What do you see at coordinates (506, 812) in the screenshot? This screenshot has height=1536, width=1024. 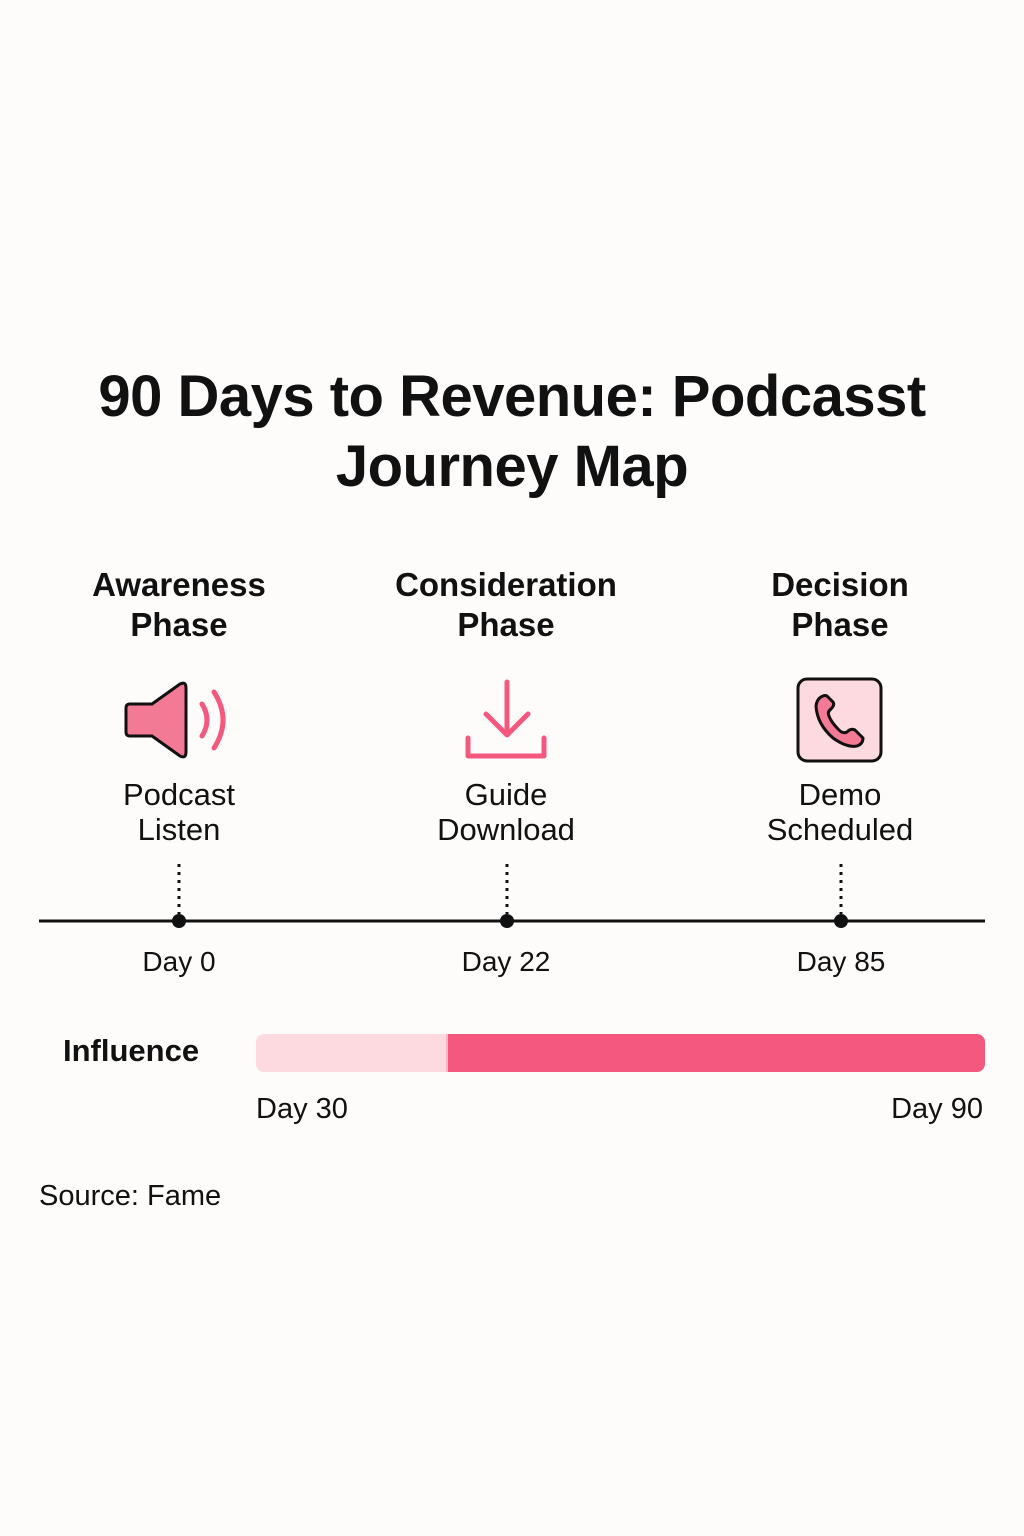 I see `milestone-guide-download: Guide Download` at bounding box center [506, 812].